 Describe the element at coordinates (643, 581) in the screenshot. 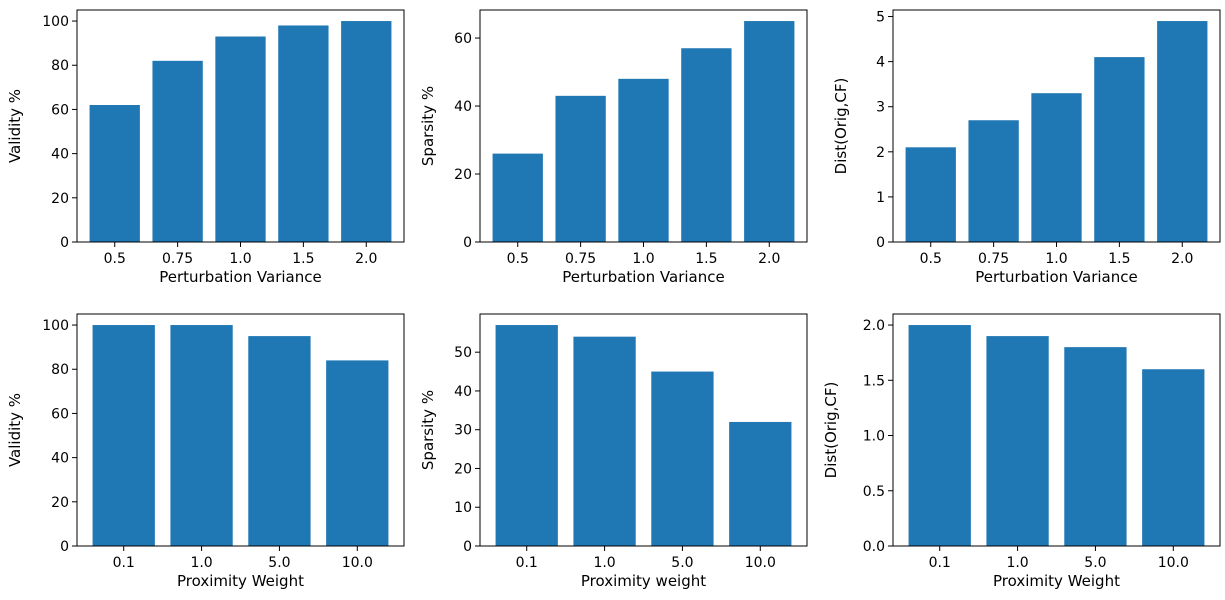

I see `x-axis-label: Proximity weight` at that location.